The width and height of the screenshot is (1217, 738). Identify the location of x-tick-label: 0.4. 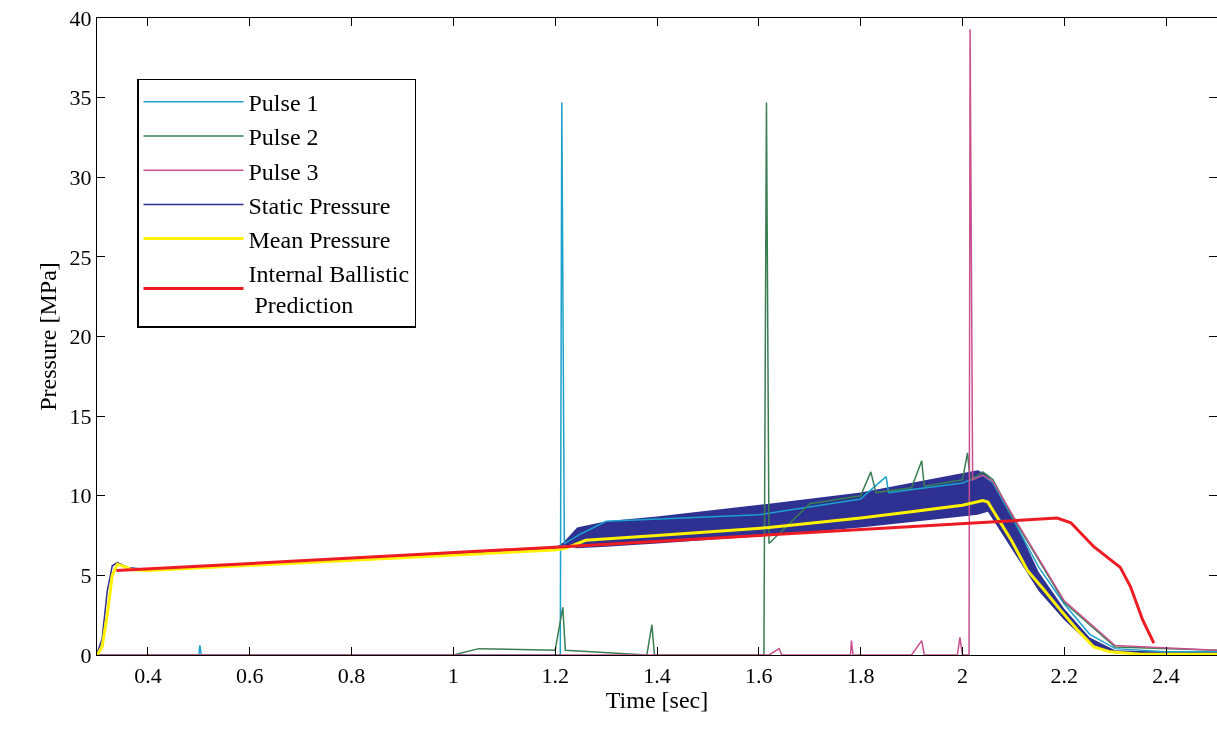
(148, 675).